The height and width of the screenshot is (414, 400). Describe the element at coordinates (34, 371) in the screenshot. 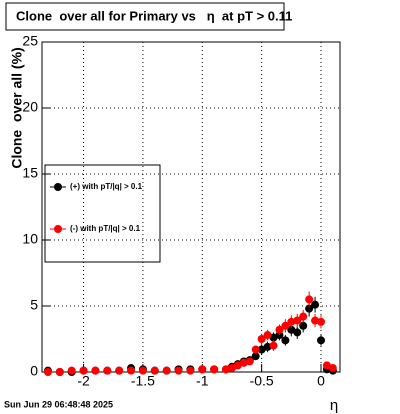

I see `y-tick-label: 0` at that location.